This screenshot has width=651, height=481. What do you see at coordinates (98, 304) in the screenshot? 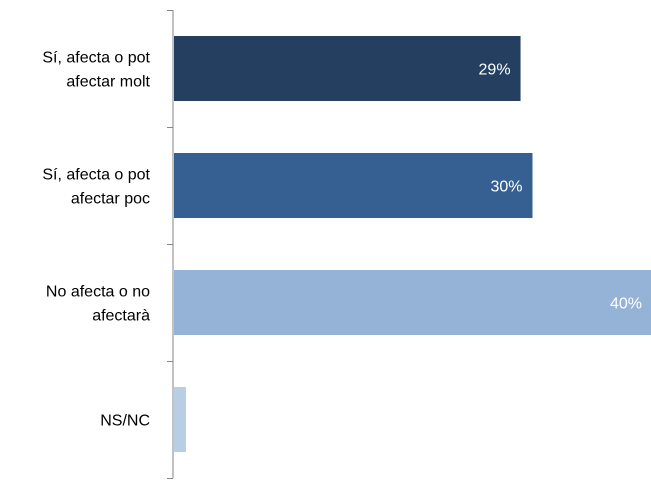
I see `category-label: No afecta o no afectarà` at bounding box center [98, 304].